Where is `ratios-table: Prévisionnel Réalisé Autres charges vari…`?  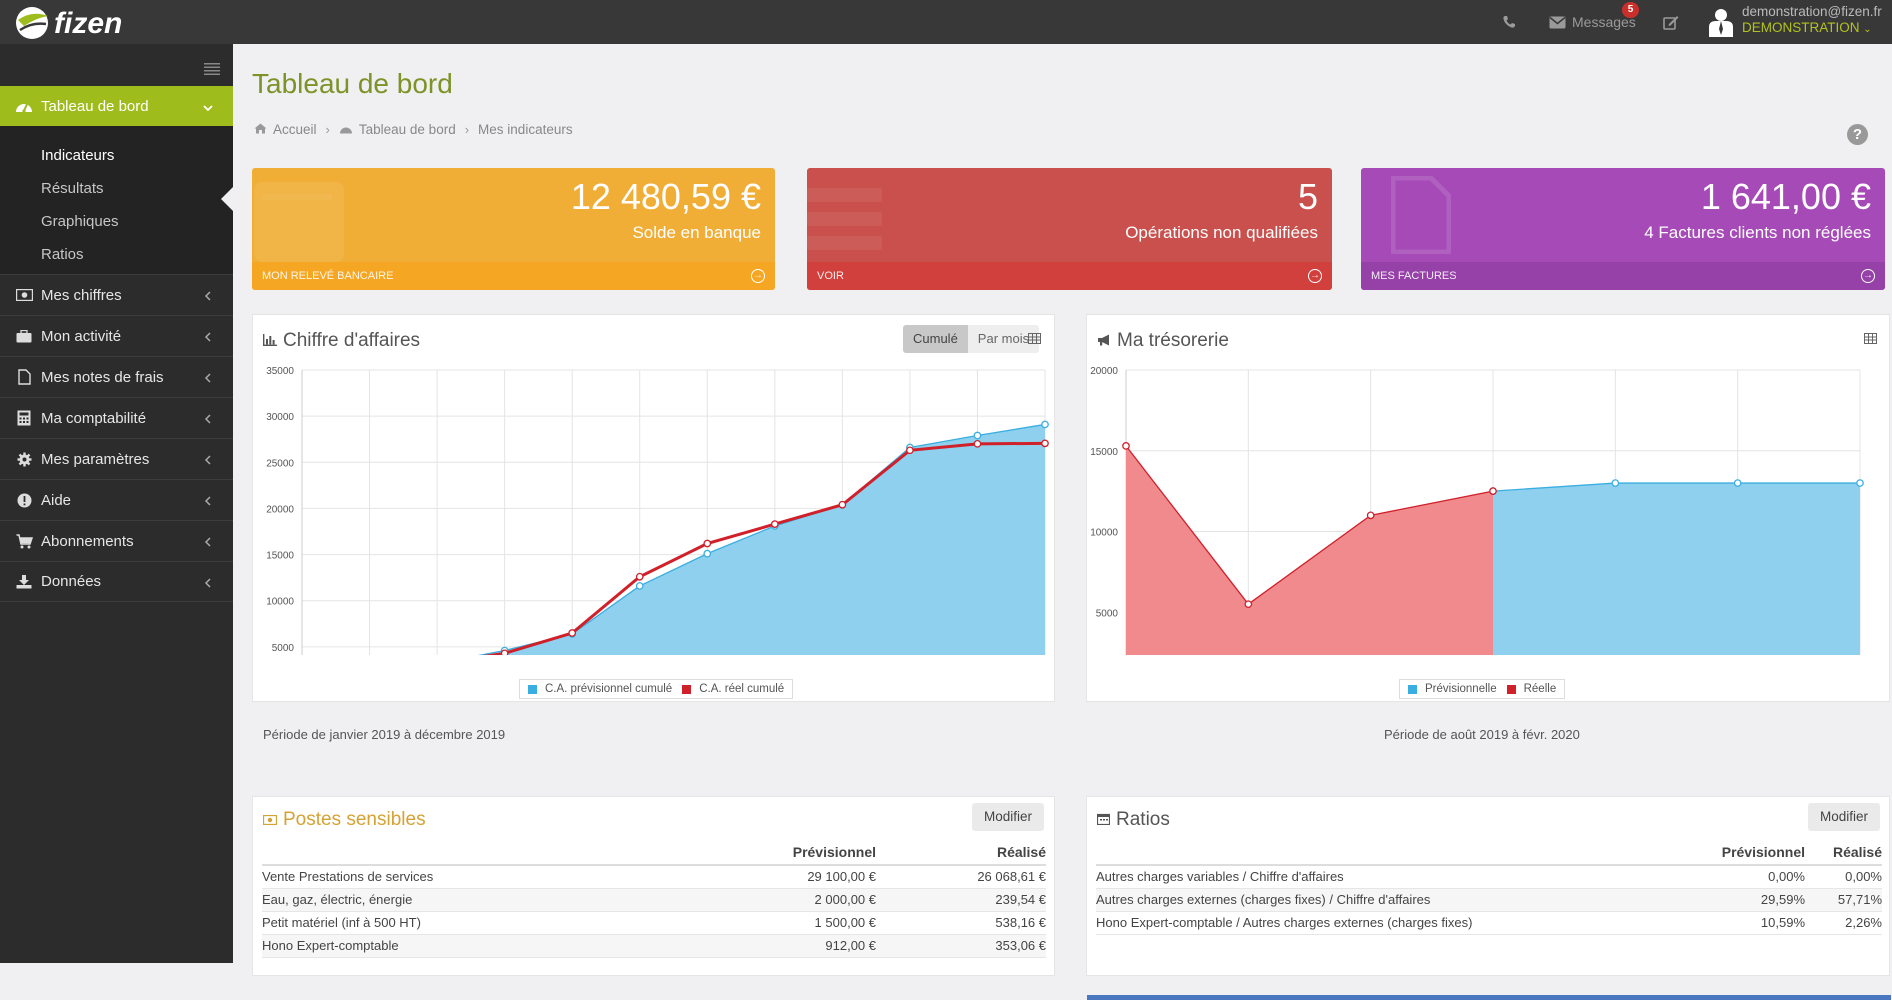
ratios-table: Prévisionnel Réalisé Autres charges vari… is located at coordinates (1489, 887).